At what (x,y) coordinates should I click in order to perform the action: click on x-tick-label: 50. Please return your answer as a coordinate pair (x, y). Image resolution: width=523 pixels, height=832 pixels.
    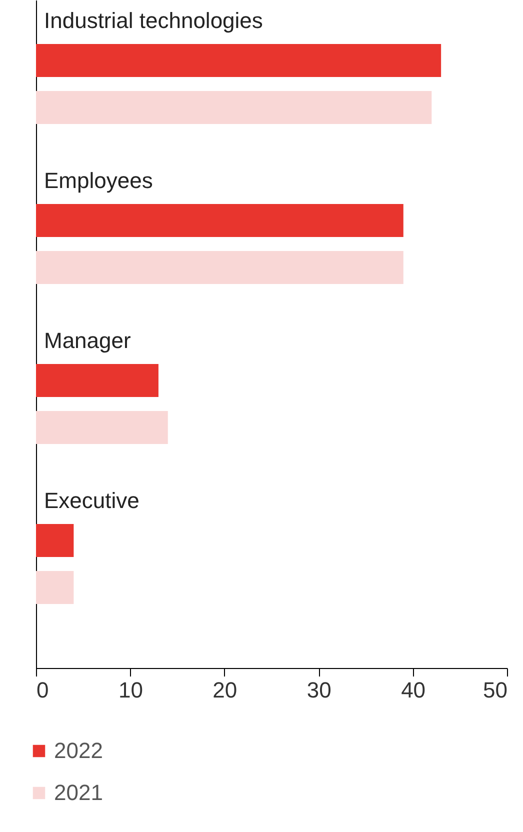
    Looking at the image, I should click on (495, 690).